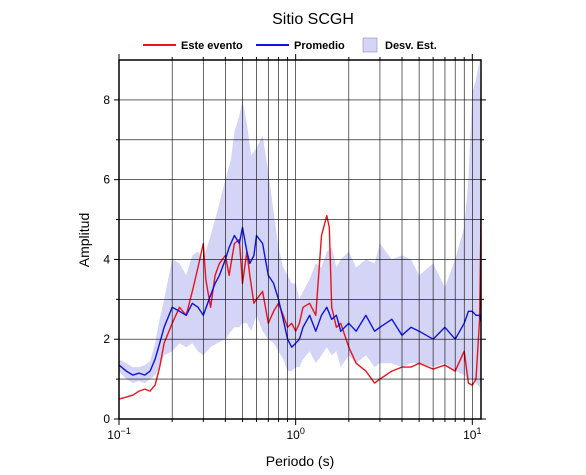  I want to click on y-tick-label: 0, so click(106, 419).